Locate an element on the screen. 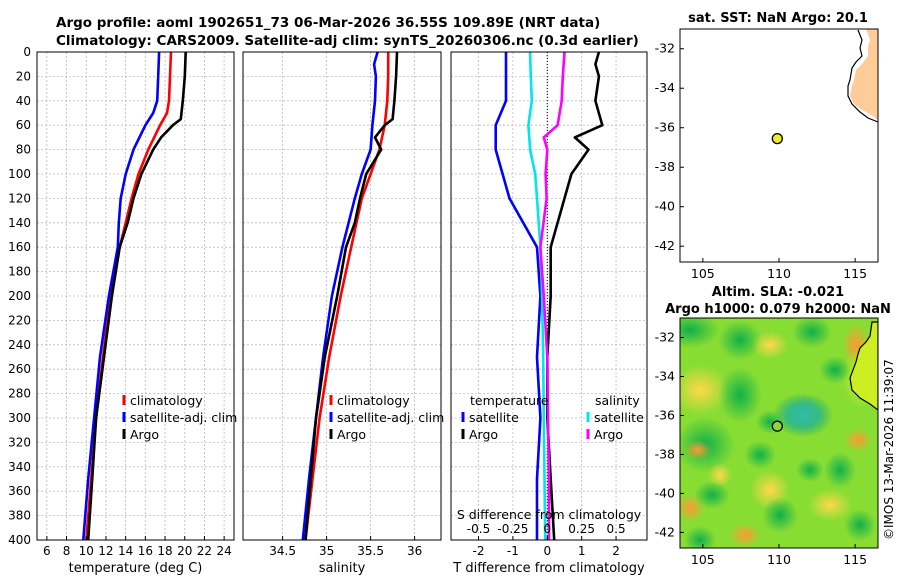  diff-legend-header-temperature: temperature is located at coordinates (509, 400).